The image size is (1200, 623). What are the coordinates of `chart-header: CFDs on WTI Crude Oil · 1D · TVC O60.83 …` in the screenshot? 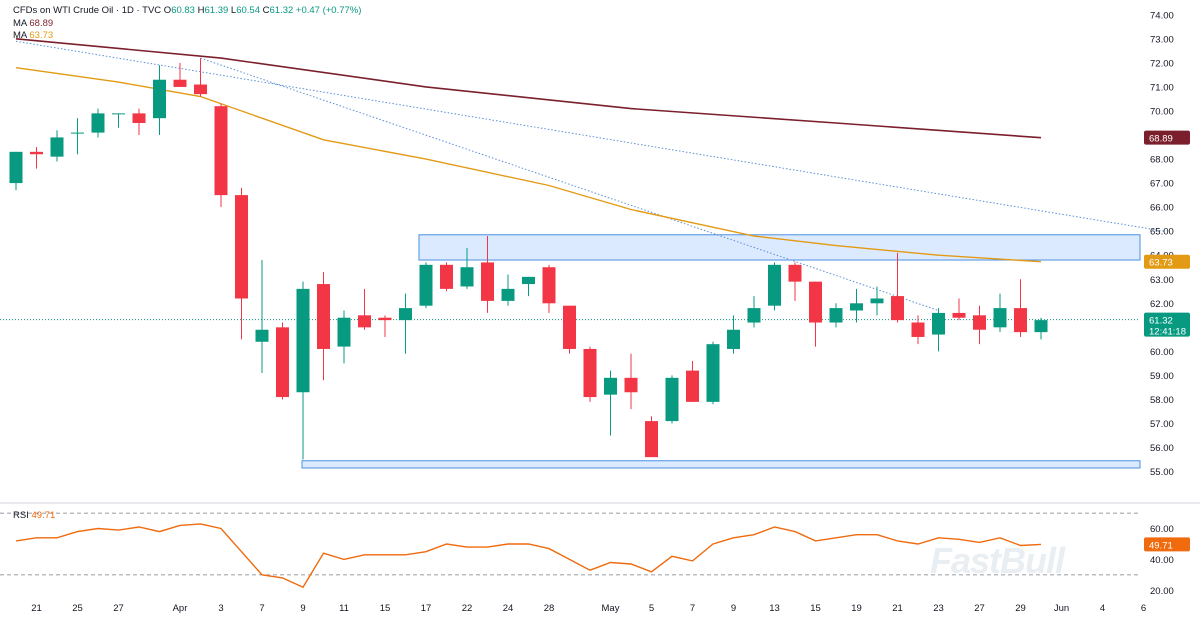 It's located at (187, 10).